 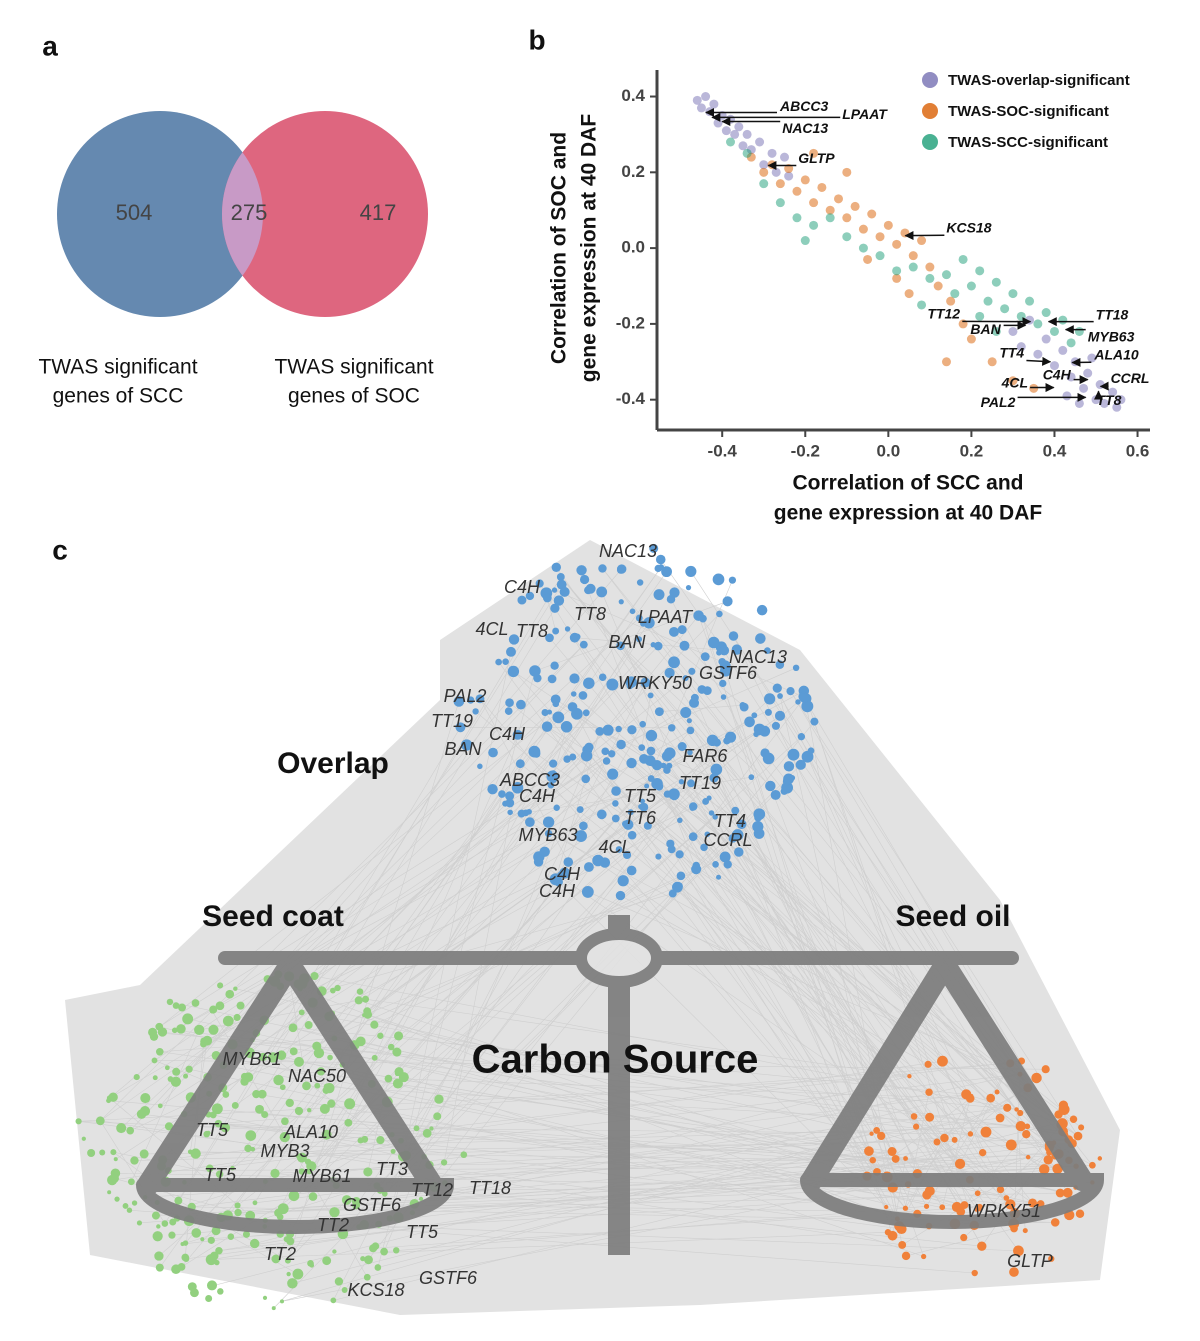 What do you see at coordinates (354, 396) in the screenshot?
I see `set-label: genes of SOC` at bounding box center [354, 396].